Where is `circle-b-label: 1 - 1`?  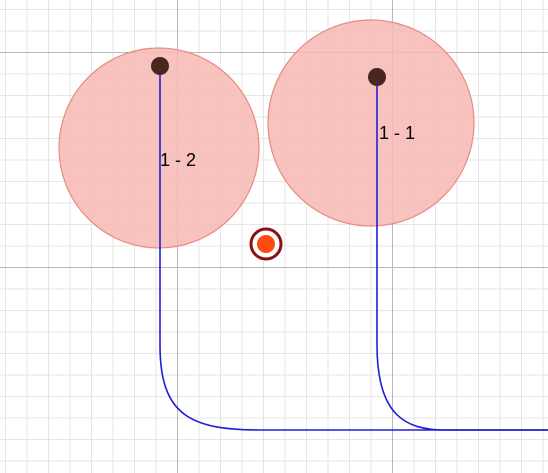 circle-b-label: 1 - 1 is located at coordinates (397, 133).